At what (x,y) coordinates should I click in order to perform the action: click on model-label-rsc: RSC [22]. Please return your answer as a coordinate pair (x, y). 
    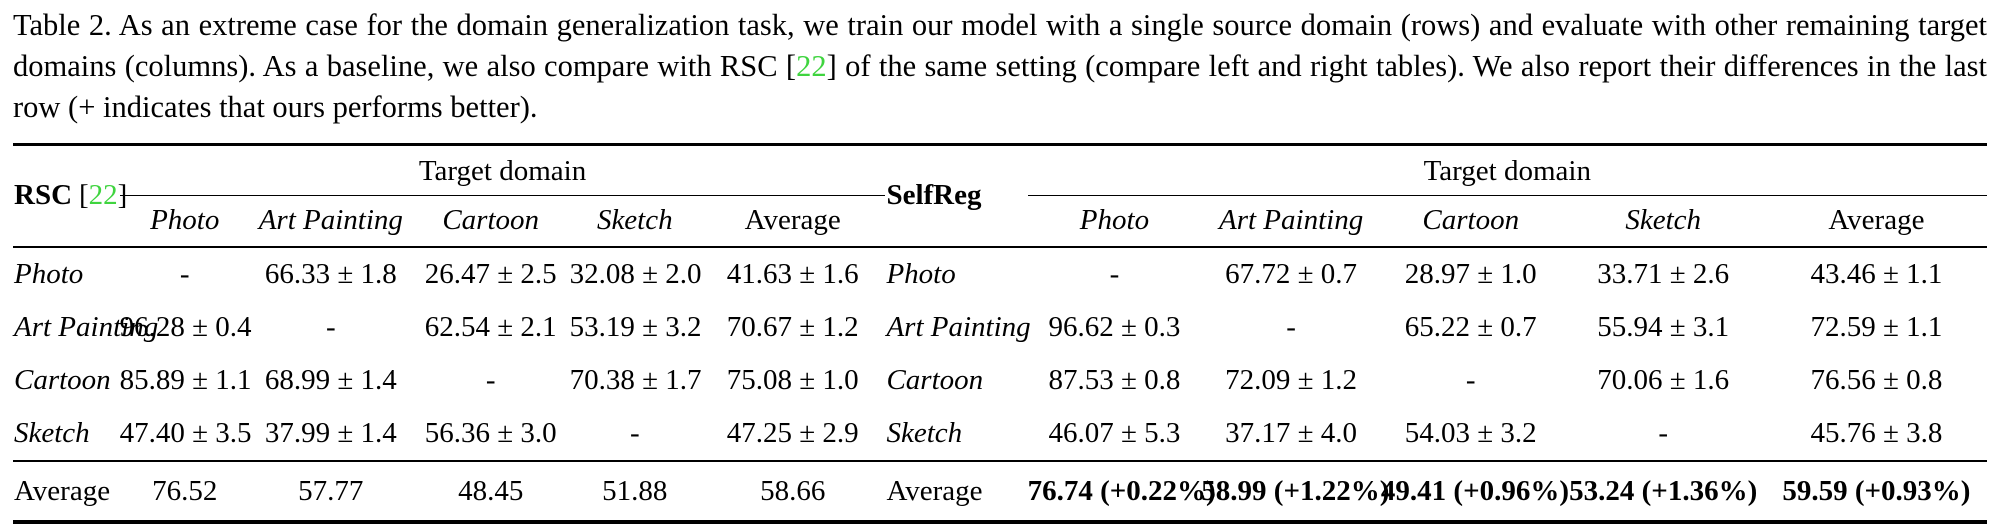
    Looking at the image, I should click on (70, 196).